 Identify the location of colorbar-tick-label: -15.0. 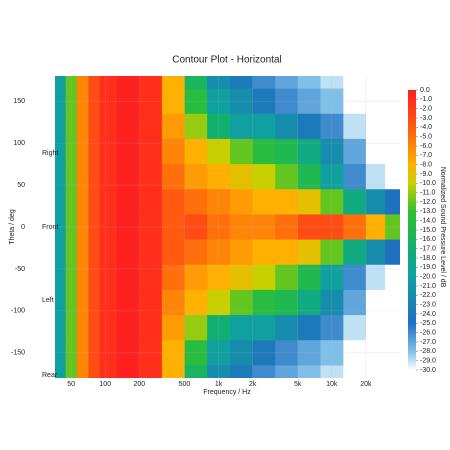
(428, 230).